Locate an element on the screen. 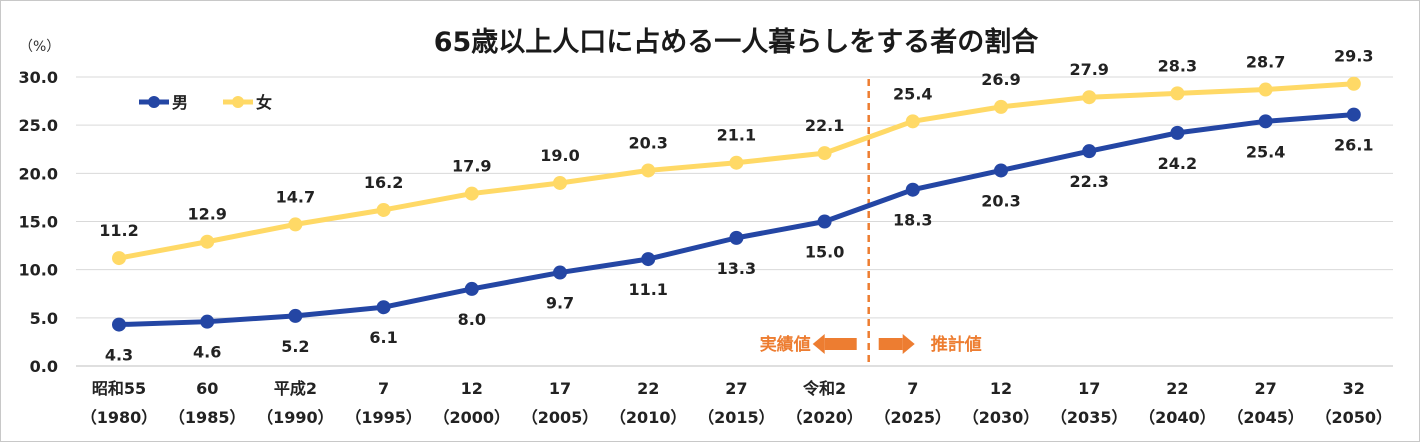 The image size is (1420, 443). data-label: 5.2 is located at coordinates (295, 346).